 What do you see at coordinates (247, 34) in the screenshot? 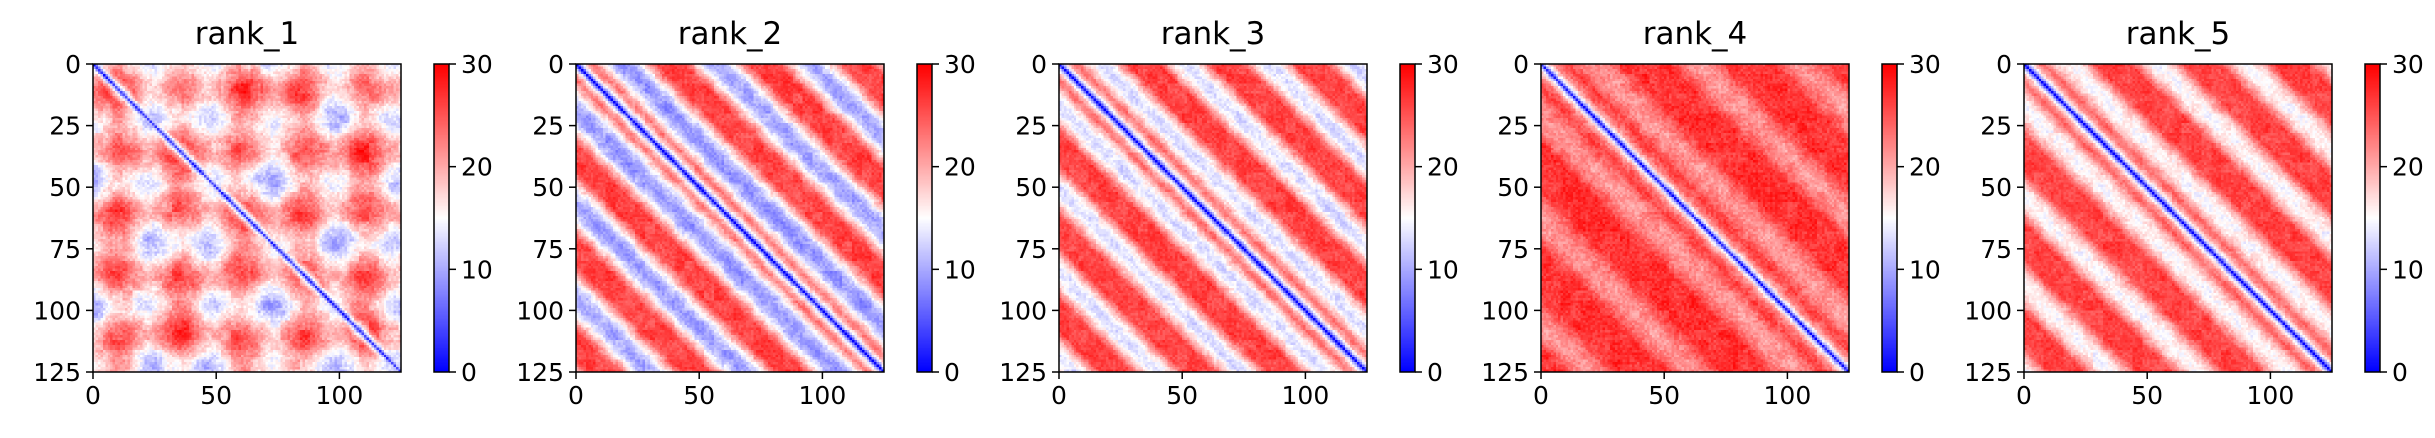
I see `panel-title: rank_1` at bounding box center [247, 34].